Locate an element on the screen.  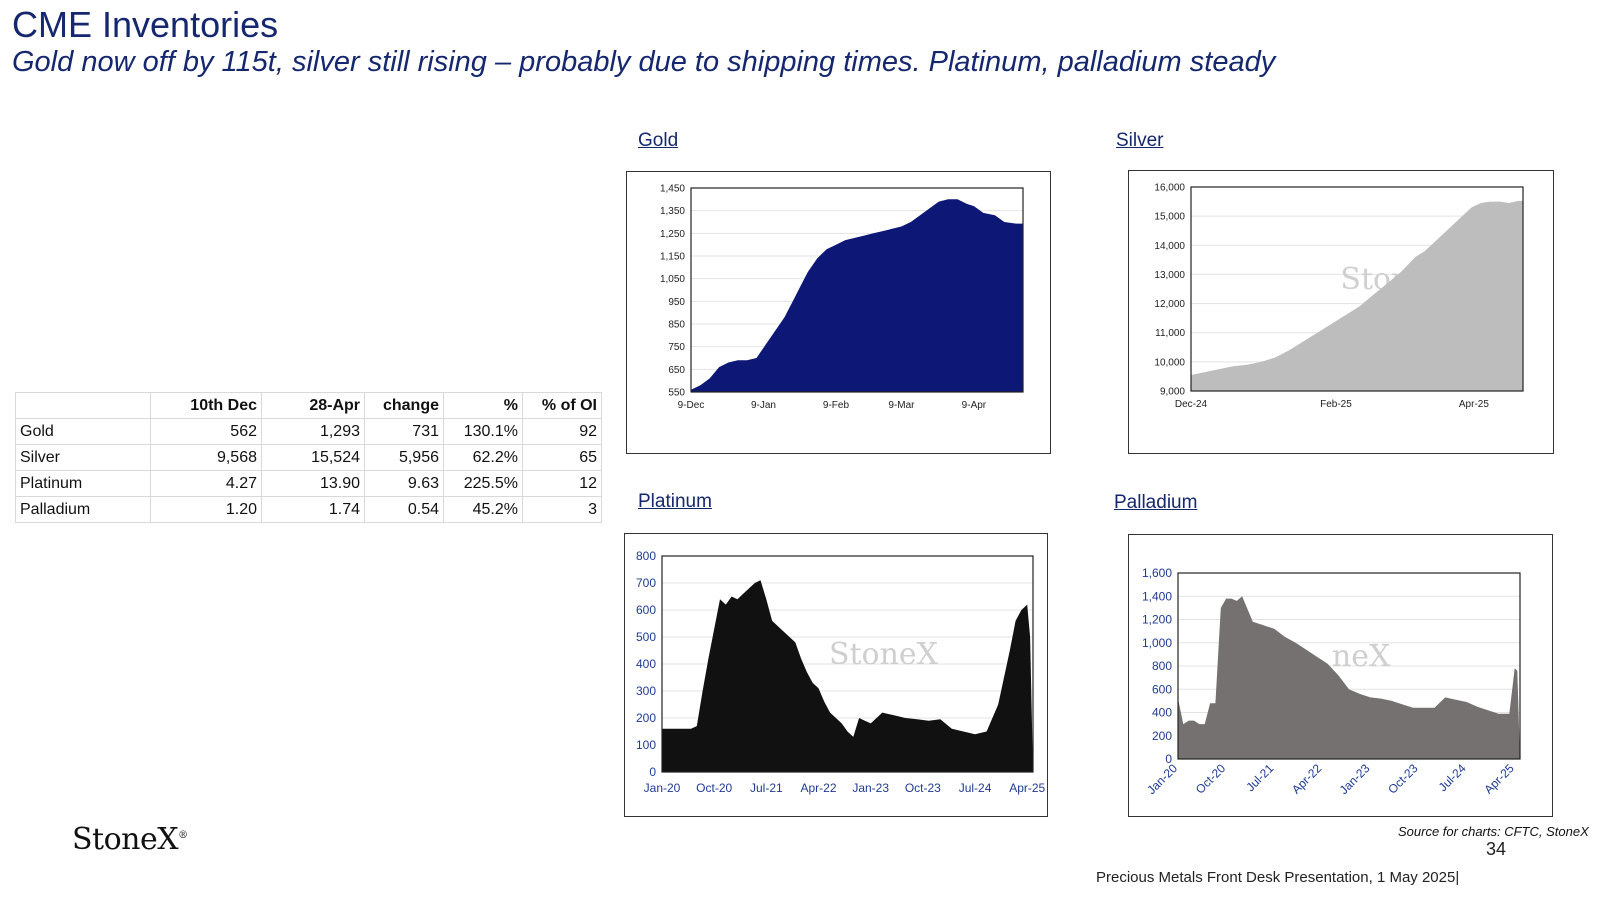
silver-x-tick-label: Feb-25 is located at coordinates (1336, 404).